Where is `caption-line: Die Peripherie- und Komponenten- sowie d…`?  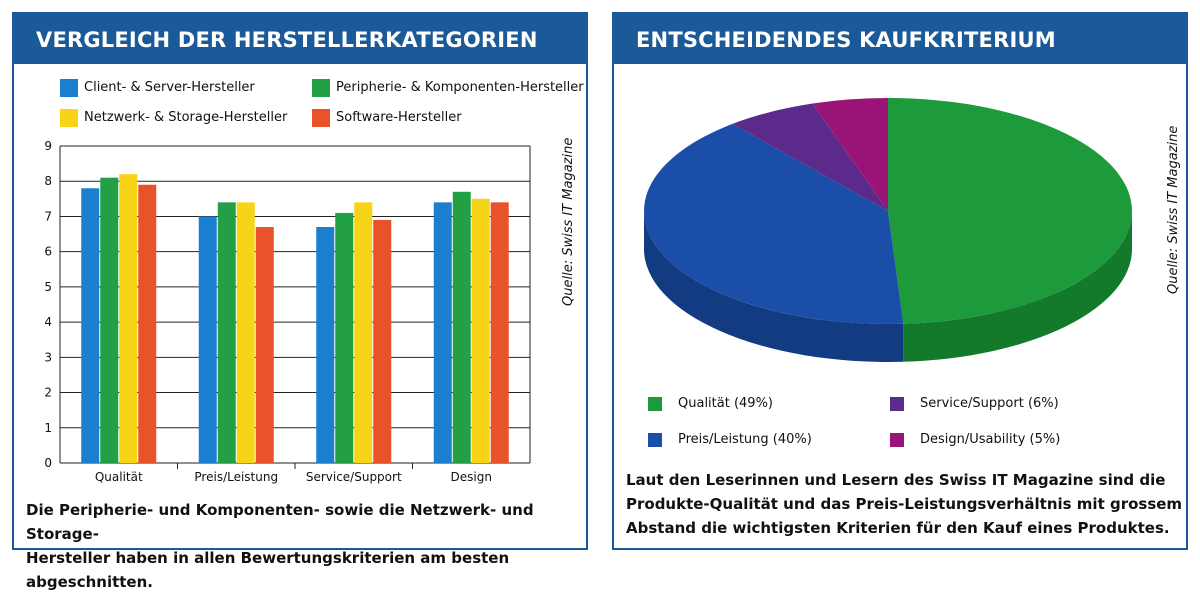 caption-line: Die Peripherie- und Komponenten- sowie d… is located at coordinates (280, 522).